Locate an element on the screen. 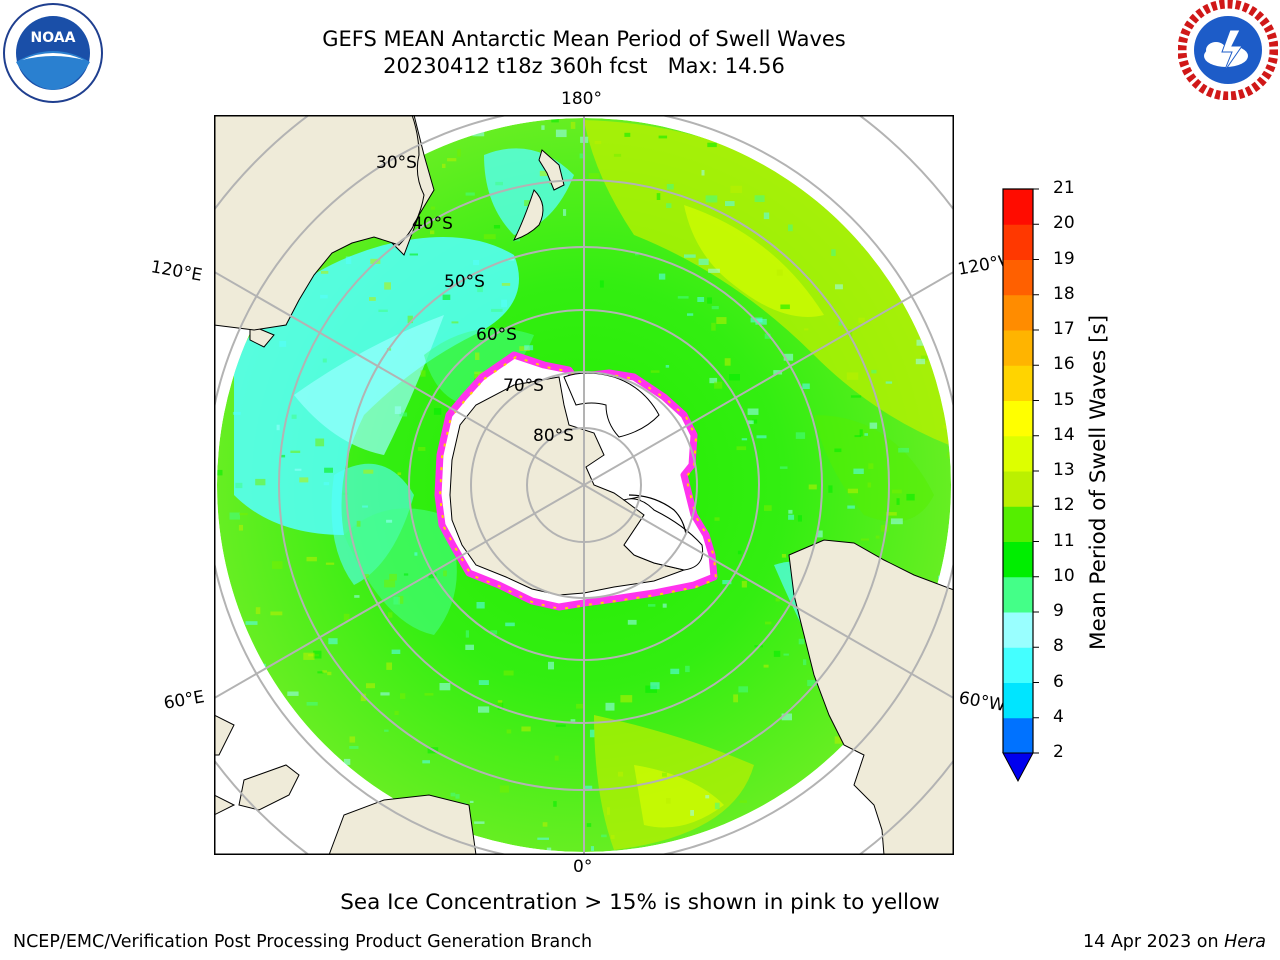 Image resolution: width=1280 pixels, height=960 pixels. lon-label-180: 180° is located at coordinates (581, 99).